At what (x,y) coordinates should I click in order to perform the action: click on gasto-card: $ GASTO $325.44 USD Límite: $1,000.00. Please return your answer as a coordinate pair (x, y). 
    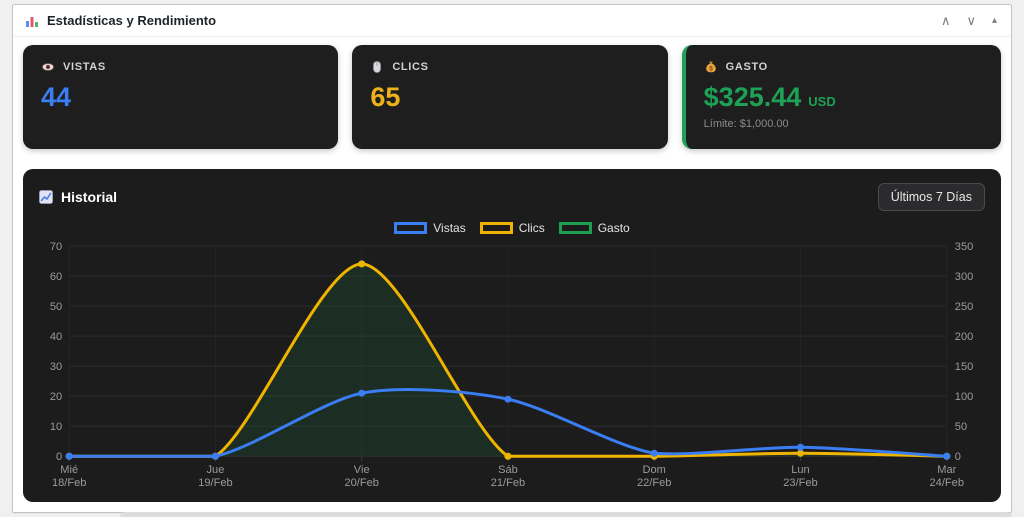
    Looking at the image, I should click on (841, 97).